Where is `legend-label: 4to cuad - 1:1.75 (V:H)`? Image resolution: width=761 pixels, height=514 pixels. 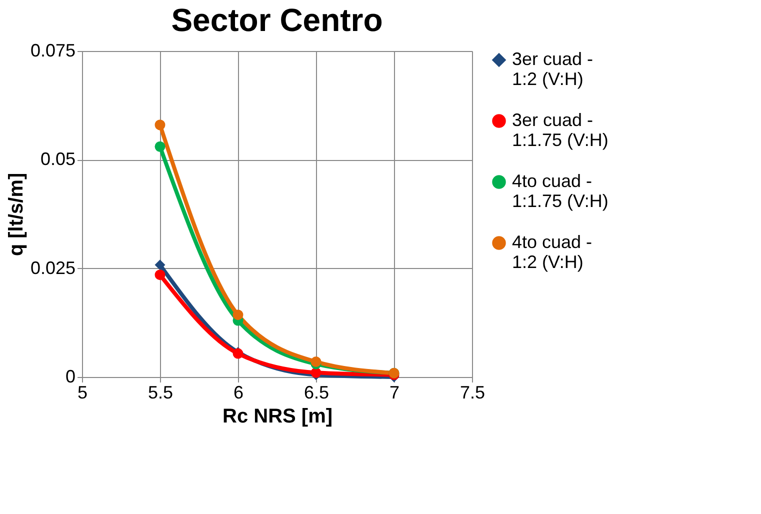
legend-label: 4to cuad - 1:1.75 (V:H) is located at coordinates (560, 191).